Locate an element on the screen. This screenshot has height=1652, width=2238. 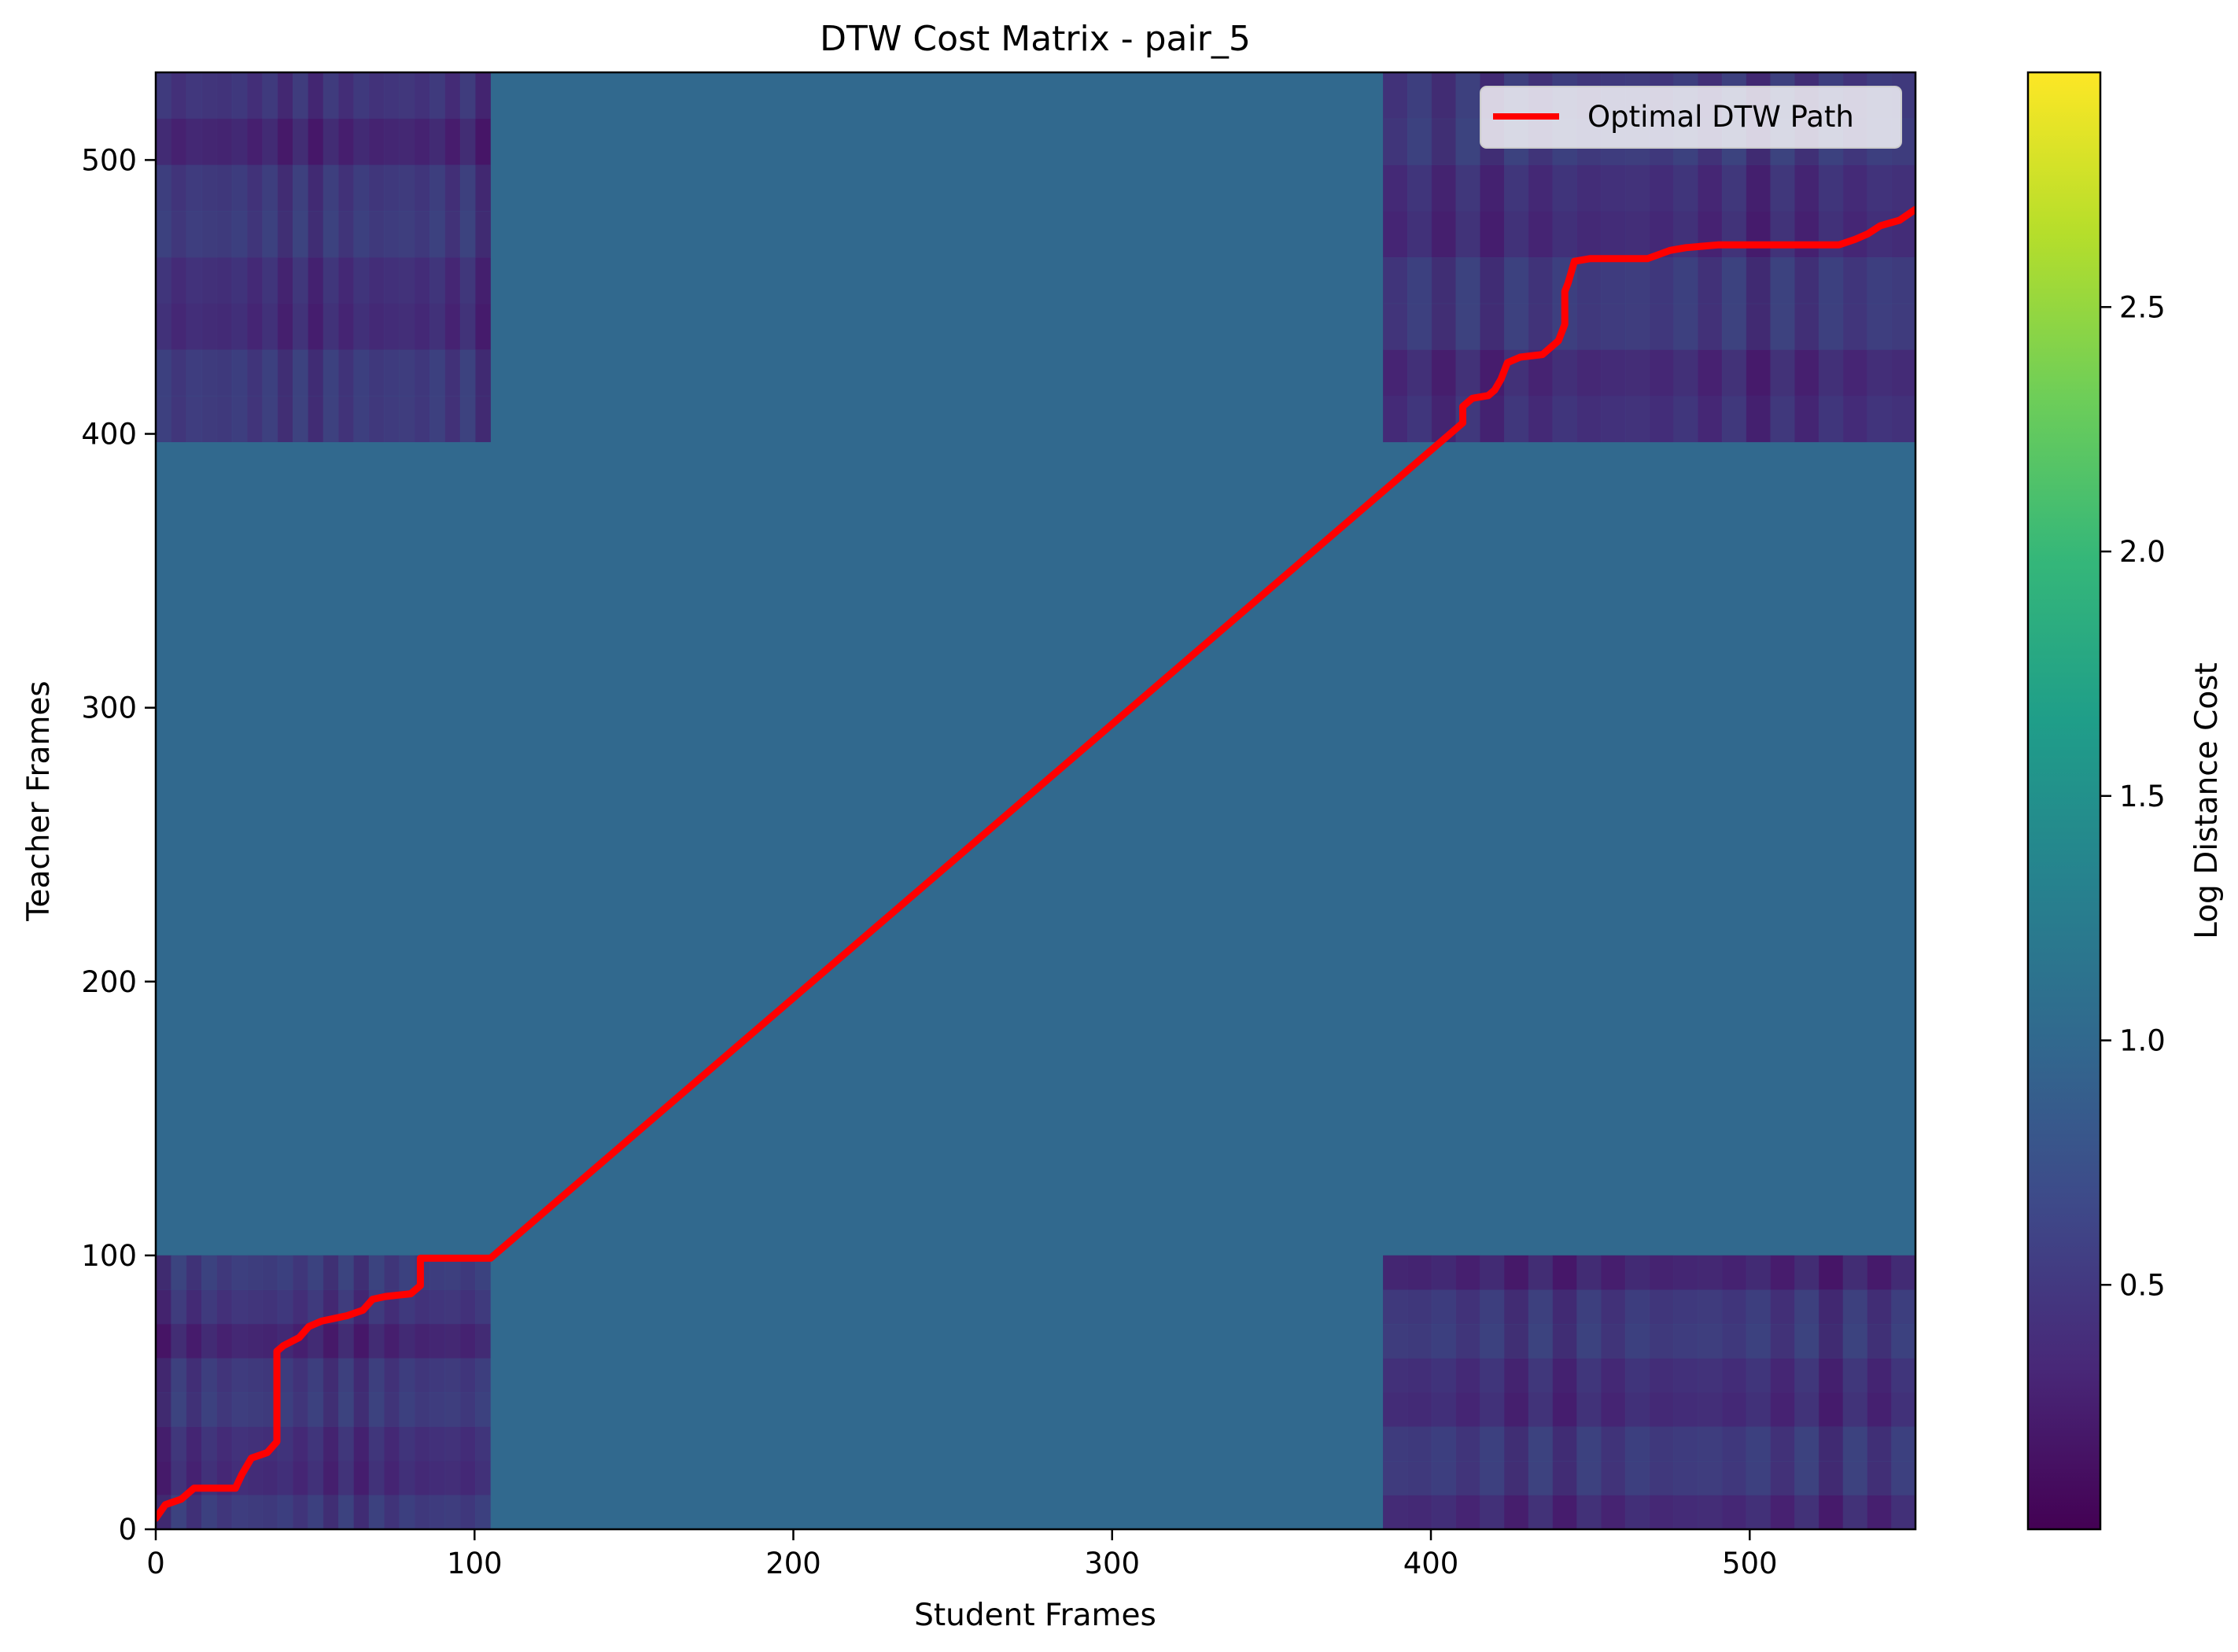
y-tick-label: 300 is located at coordinates (109, 708).